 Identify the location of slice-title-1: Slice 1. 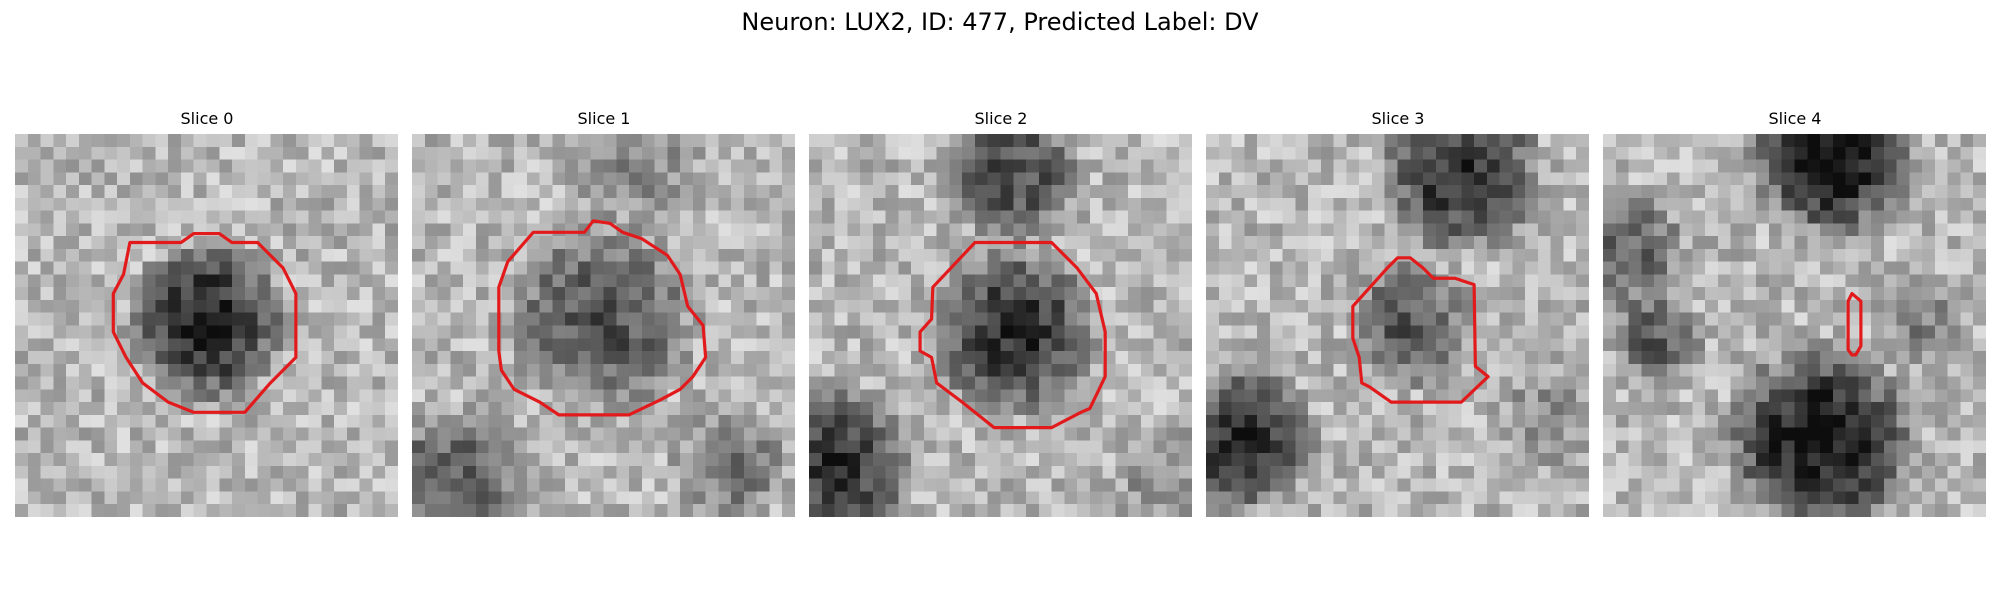
(604, 118).